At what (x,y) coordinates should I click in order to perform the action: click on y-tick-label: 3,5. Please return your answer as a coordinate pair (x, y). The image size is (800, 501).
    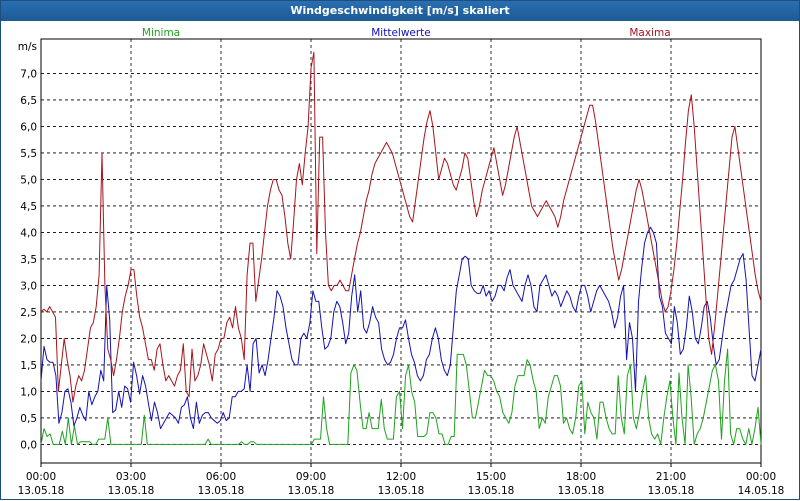
    Looking at the image, I should click on (28, 260).